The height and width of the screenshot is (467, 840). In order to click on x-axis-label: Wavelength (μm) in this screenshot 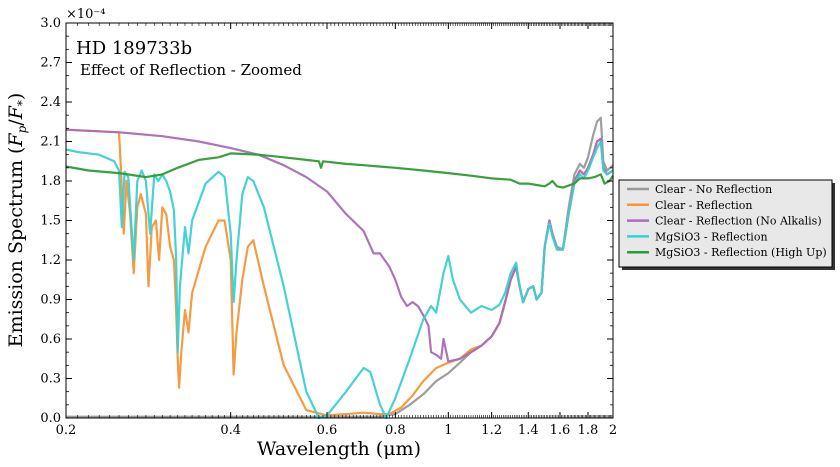, I will do `click(339, 449)`.